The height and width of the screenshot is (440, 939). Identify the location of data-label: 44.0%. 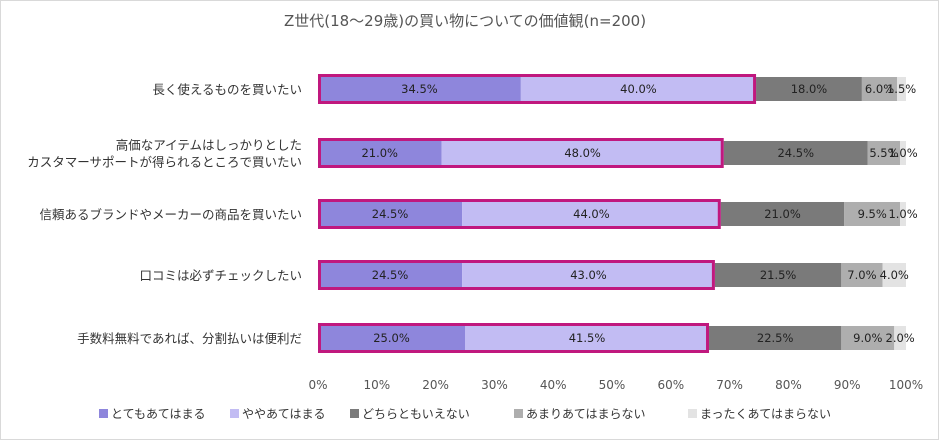
(591, 214).